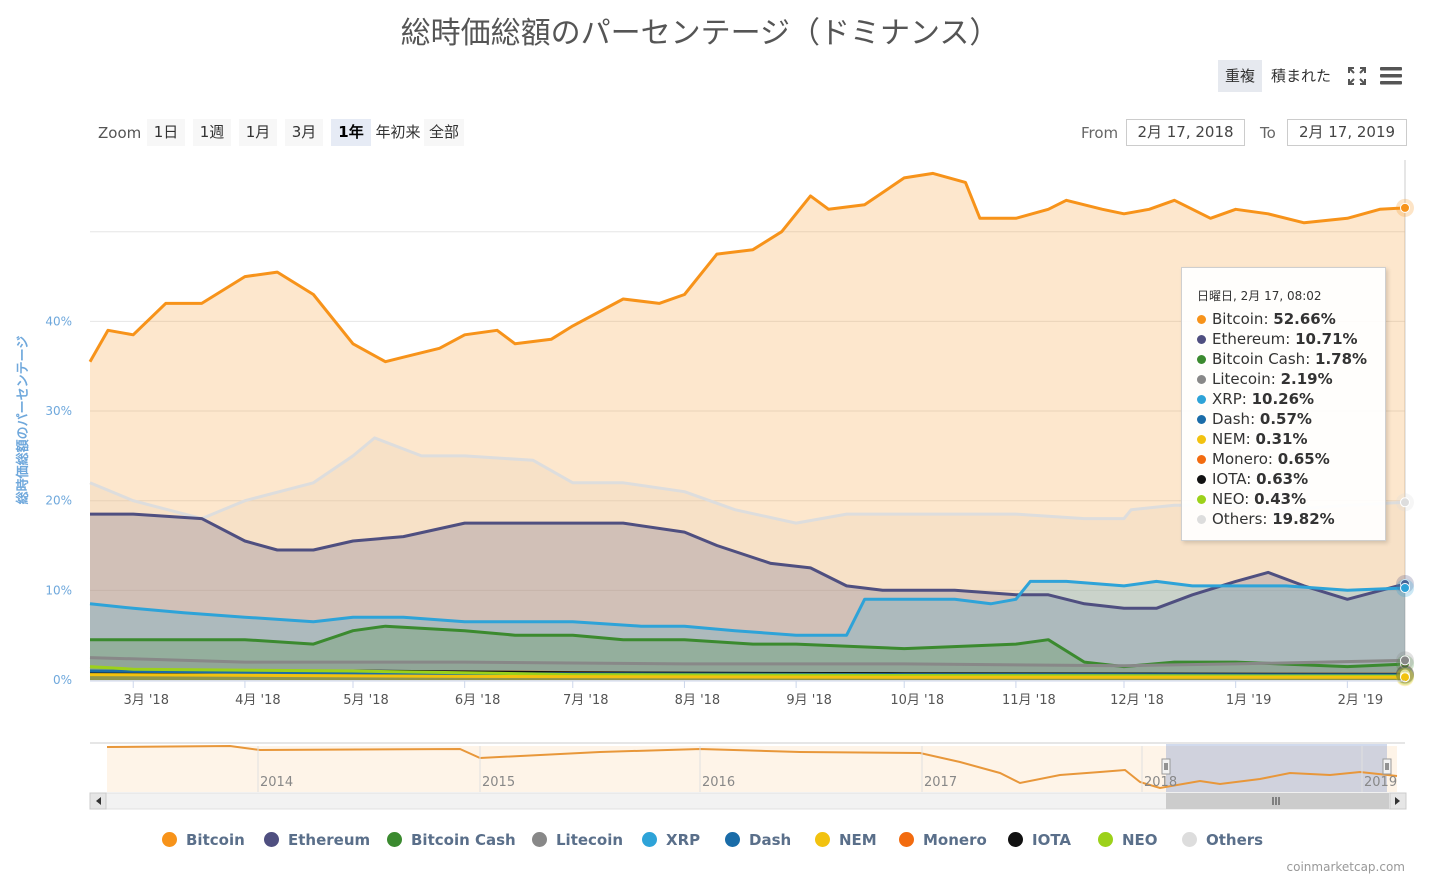 This screenshot has width=1443, height=895. Describe the element at coordinates (58, 590) in the screenshot. I see `y-tick-label: 10%` at that location.